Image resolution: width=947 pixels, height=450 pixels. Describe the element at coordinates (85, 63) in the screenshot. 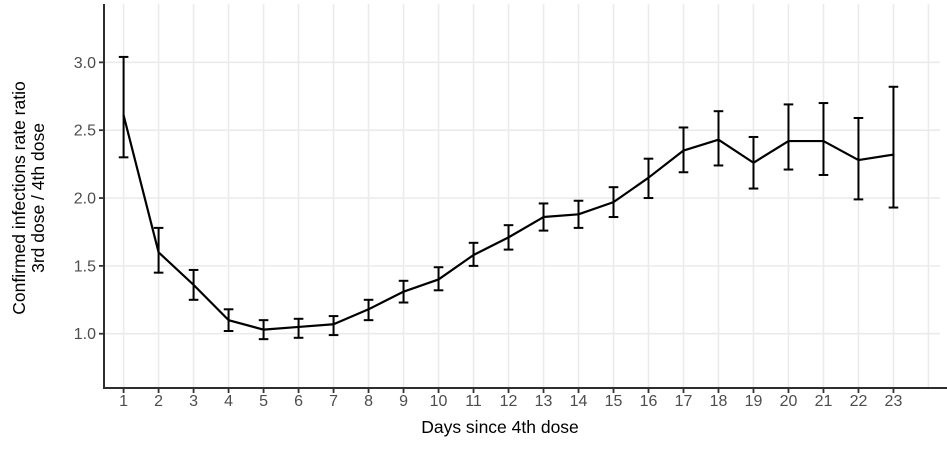

I see `y-tick-label: 3.0` at that location.